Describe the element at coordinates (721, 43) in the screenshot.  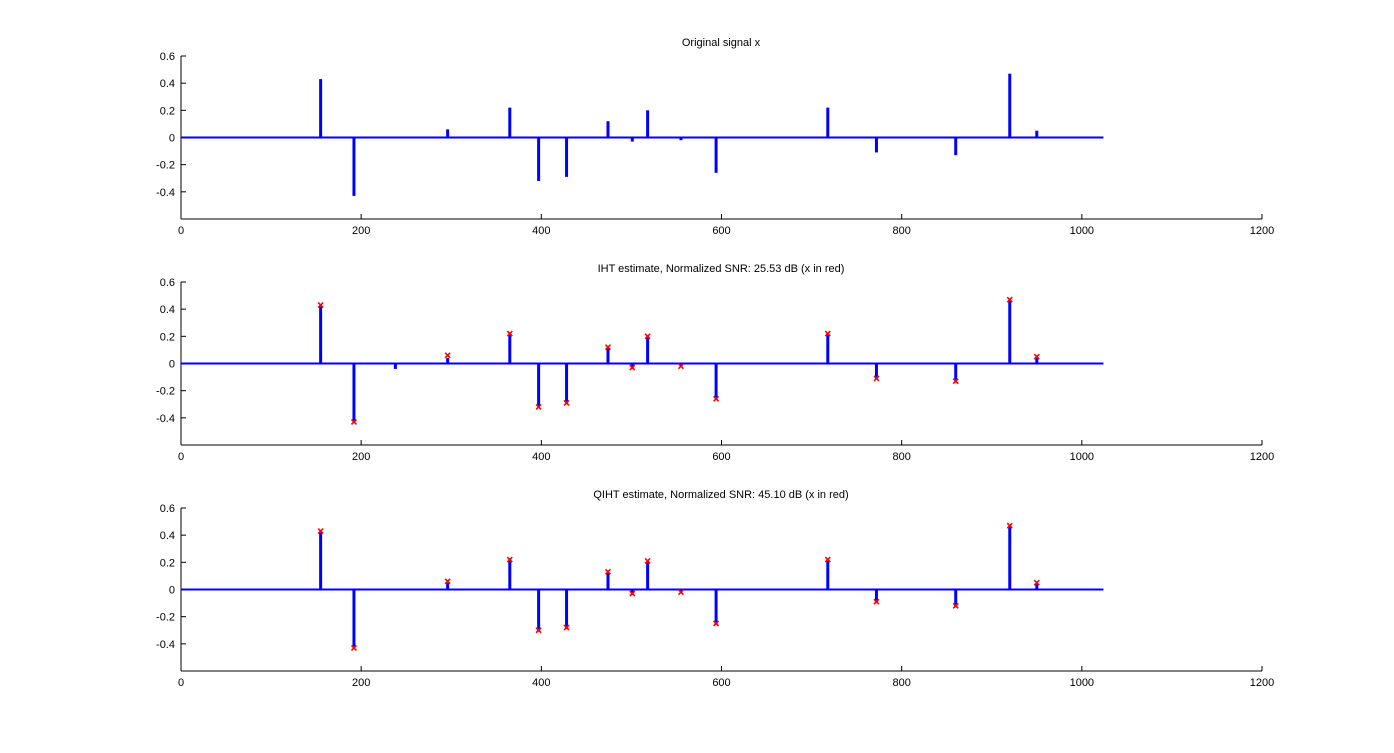
I see `subplot-title: Original signal x` at that location.